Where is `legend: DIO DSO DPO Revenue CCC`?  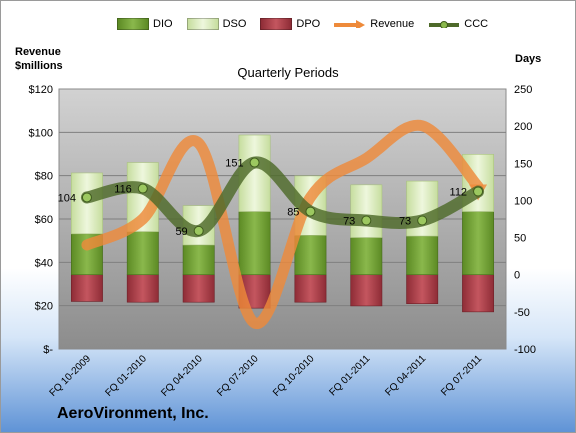 legend: DIO DSO DPO Revenue CCC is located at coordinates (309, 24).